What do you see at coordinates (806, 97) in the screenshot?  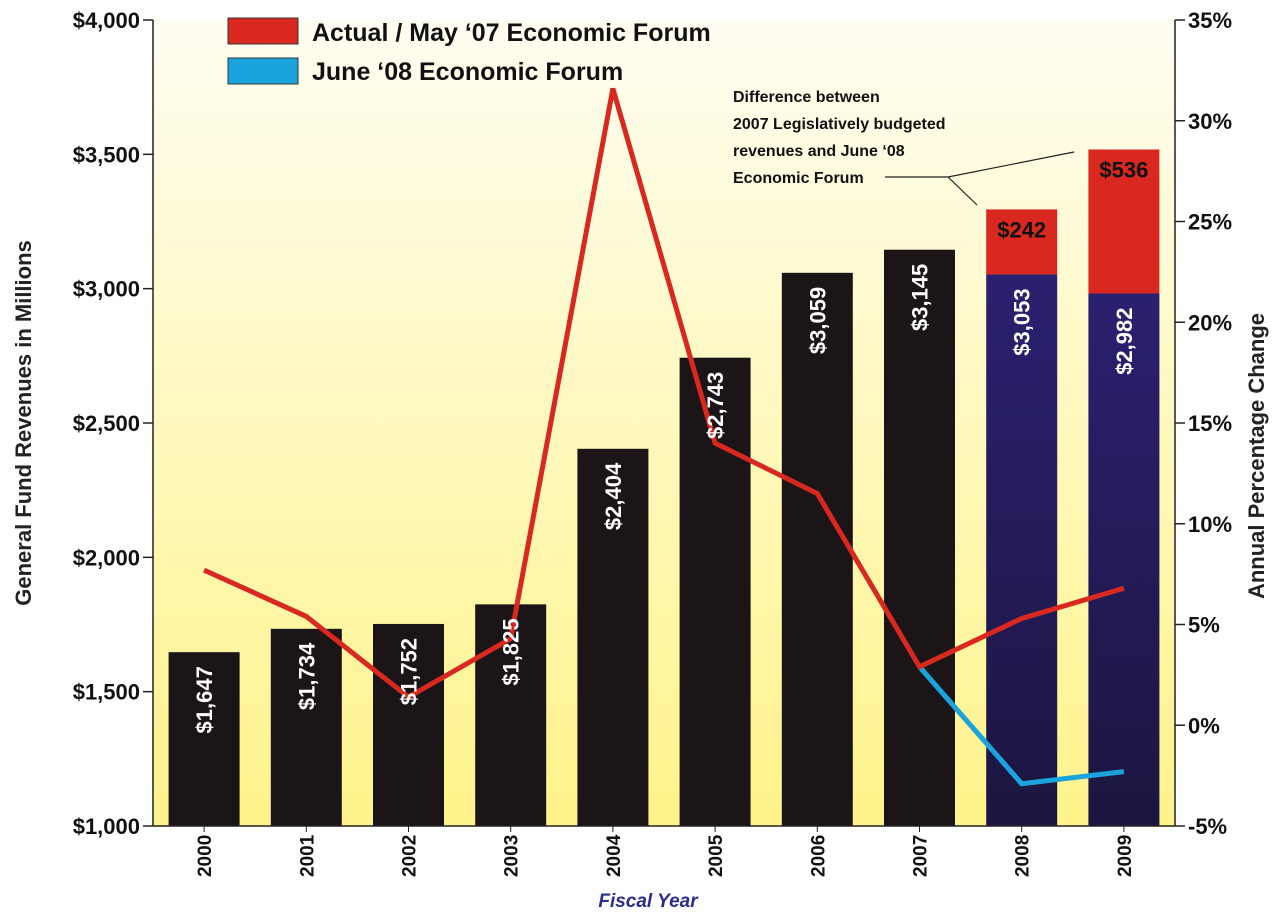 I see `annotation-line-1: Difference between` at bounding box center [806, 97].